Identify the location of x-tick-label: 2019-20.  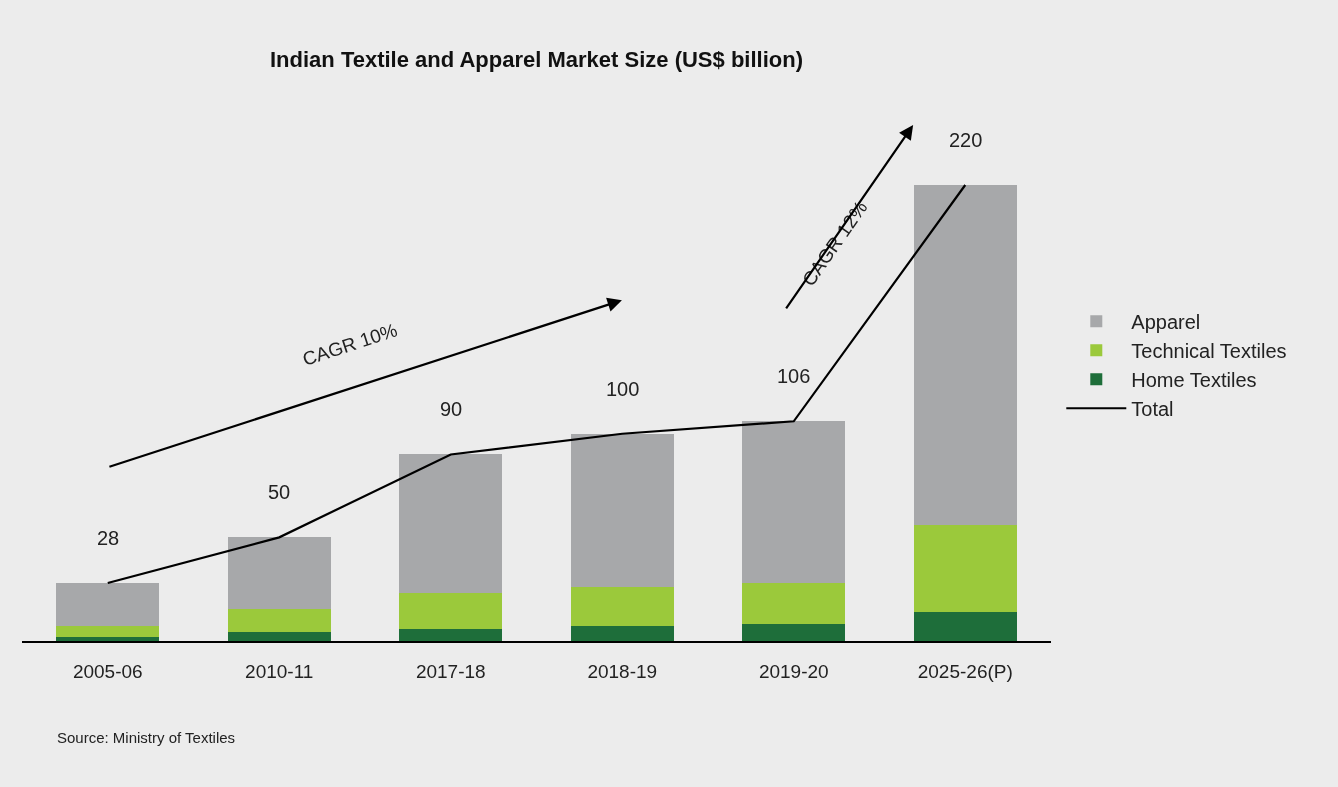
(793, 671).